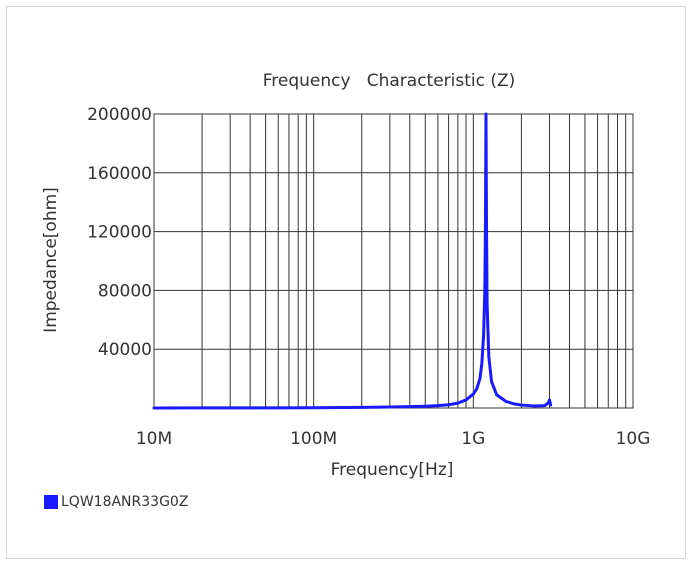  I want to click on y-tick-label: 200000, so click(119, 115).